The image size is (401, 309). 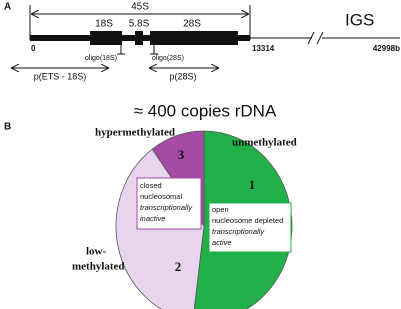 I want to click on gene-label: 28S, so click(x=192, y=24).